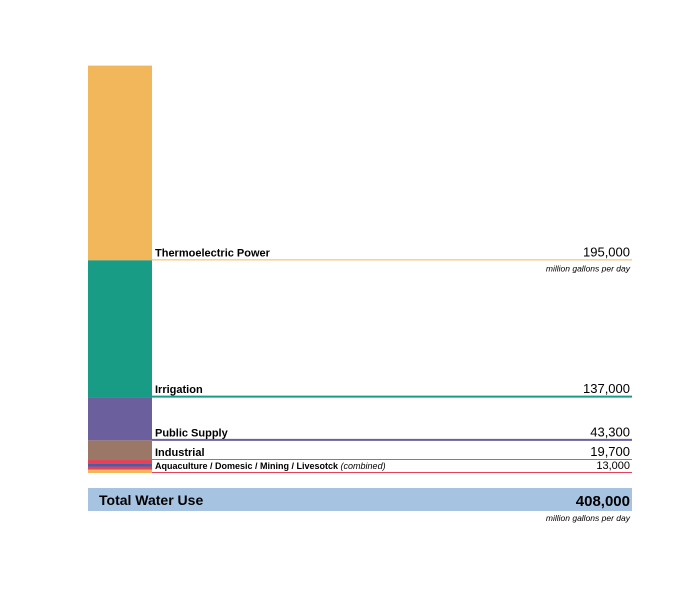  What do you see at coordinates (362, 466) in the screenshot?
I see `category-note-aquaculture-domesic-mining-livesotck: (combined)` at bounding box center [362, 466].